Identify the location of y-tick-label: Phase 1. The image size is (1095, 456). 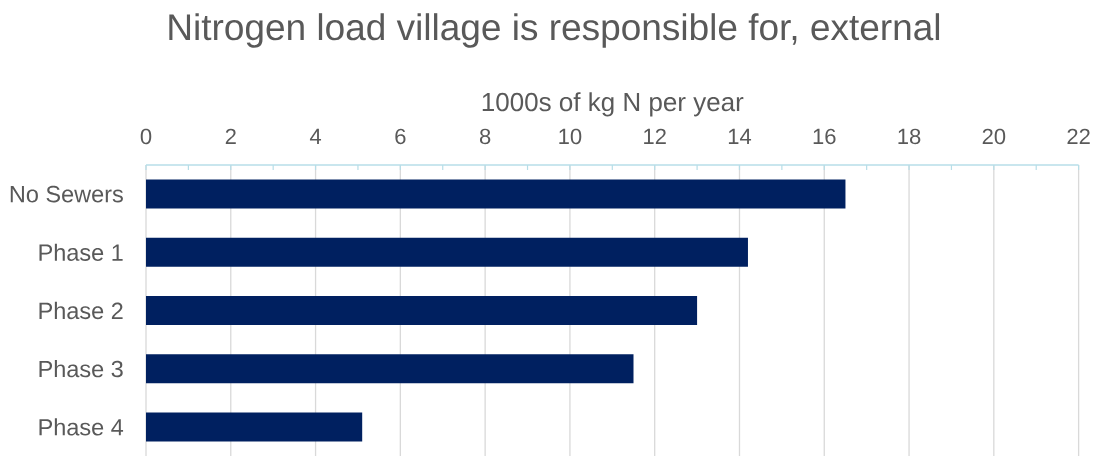
(81, 252).